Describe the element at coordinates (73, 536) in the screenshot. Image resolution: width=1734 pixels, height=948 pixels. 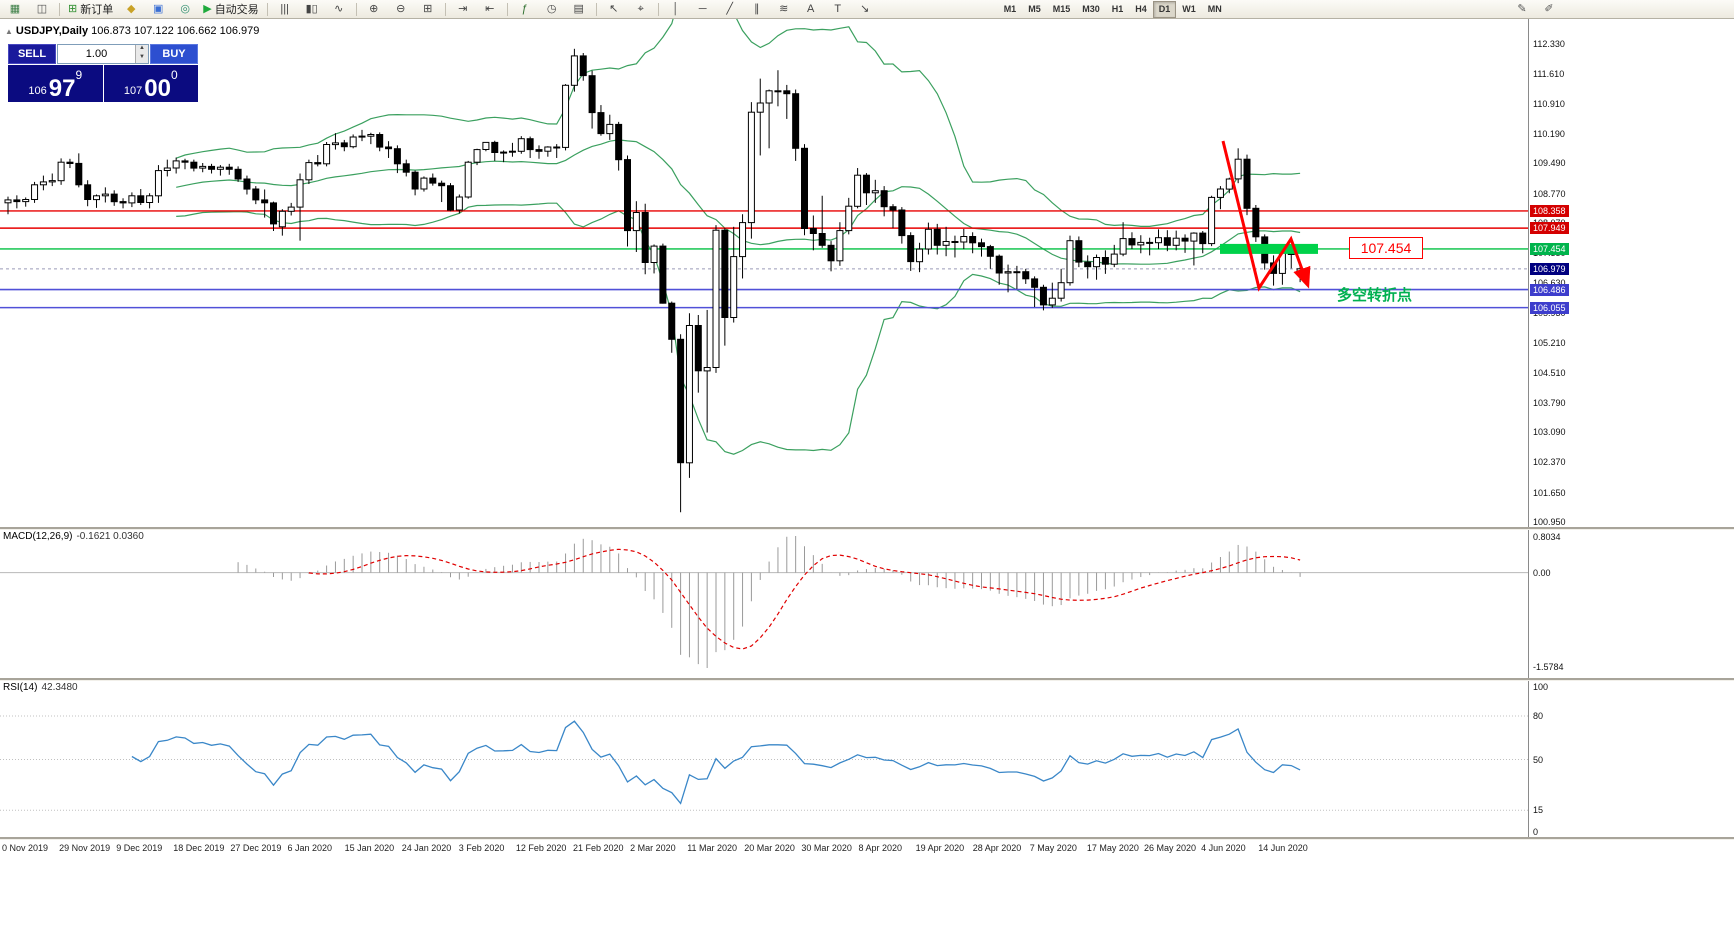
I see `macd-label: MACD(12,26,9) -0.1621 0.0360` at that location.